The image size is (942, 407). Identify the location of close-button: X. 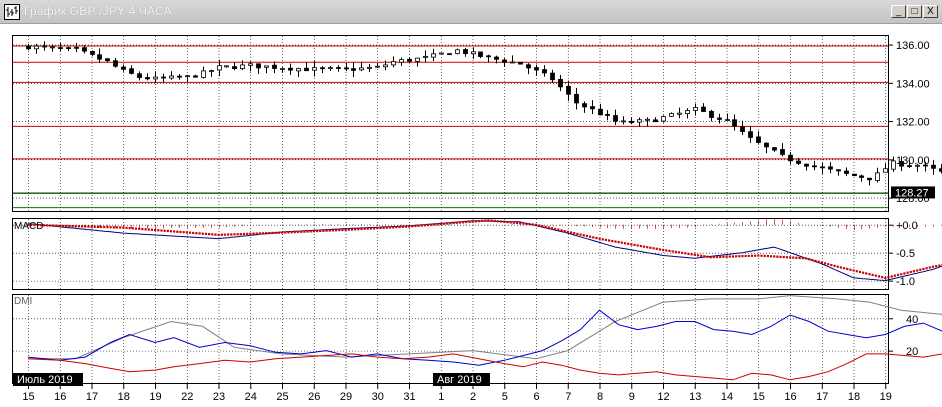
(930, 11).